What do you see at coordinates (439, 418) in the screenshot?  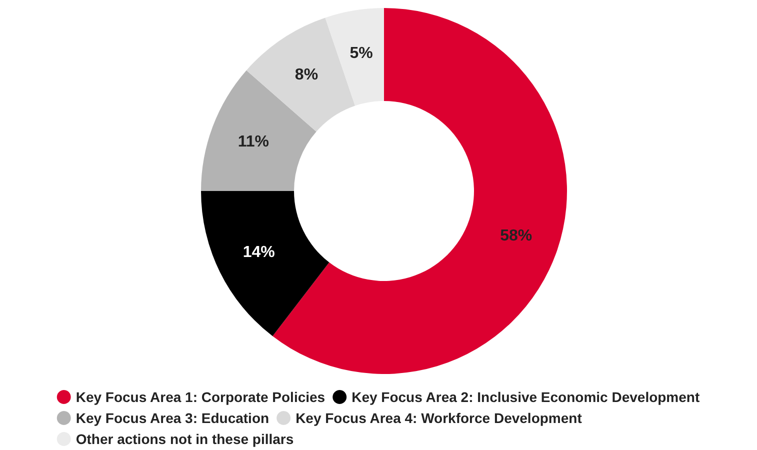 I see `legend-label: Key Focus Area 4: Workforce Development` at bounding box center [439, 418].